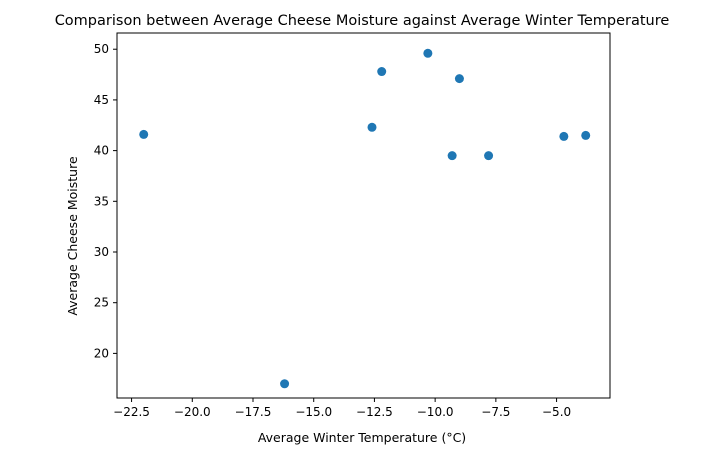  Describe the element at coordinates (101, 151) in the screenshot. I see `y-tick-label: 40` at that location.